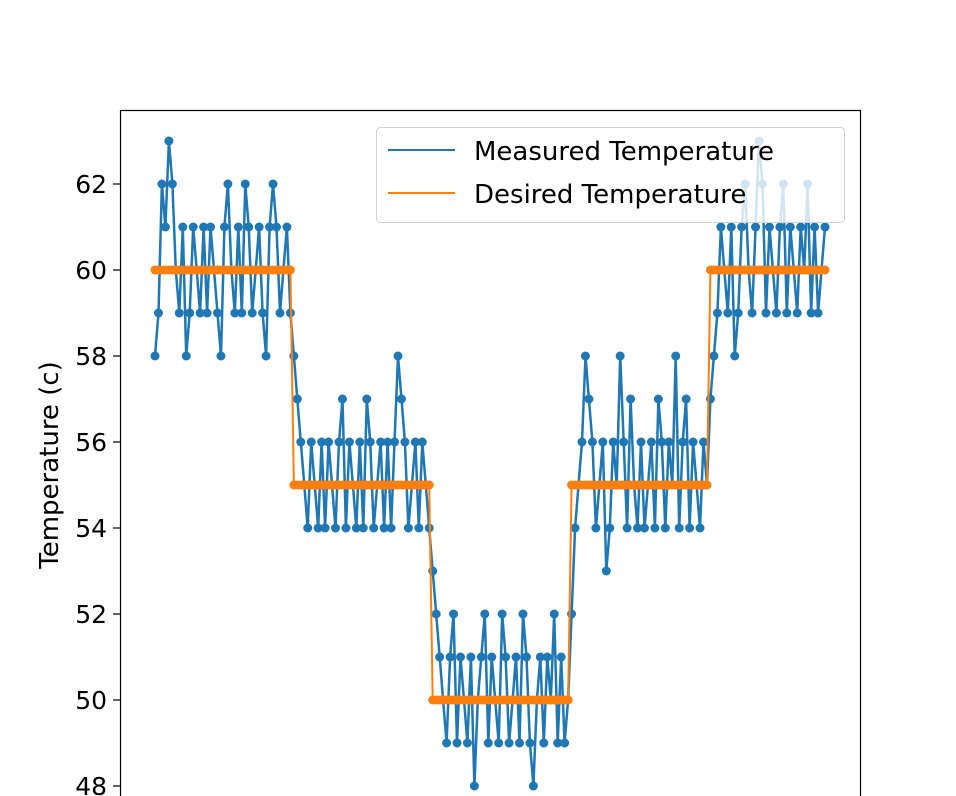 Image resolution: width=956 pixels, height=796 pixels. I want to click on legend: Measured Temperature Desired Temperature, so click(610, 175).